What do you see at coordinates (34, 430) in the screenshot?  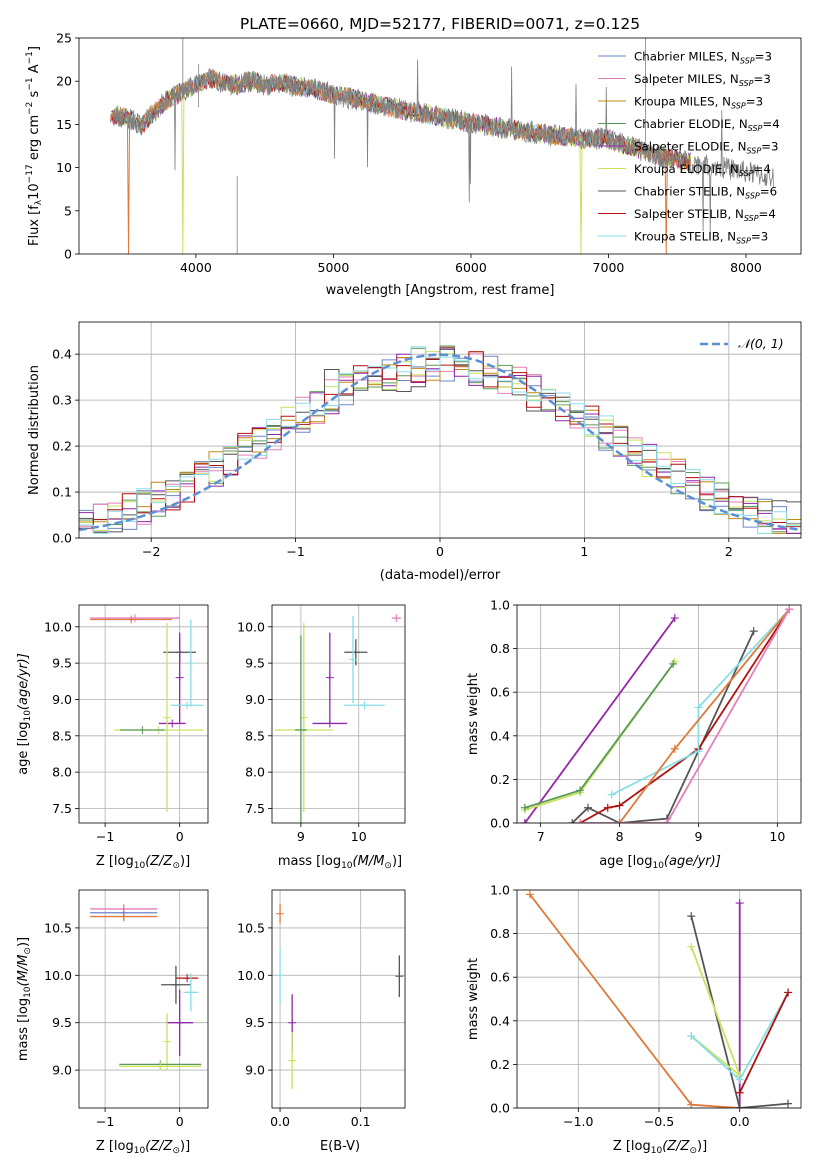 I see `y-axis-label: Normed distribution` at bounding box center [34, 430].